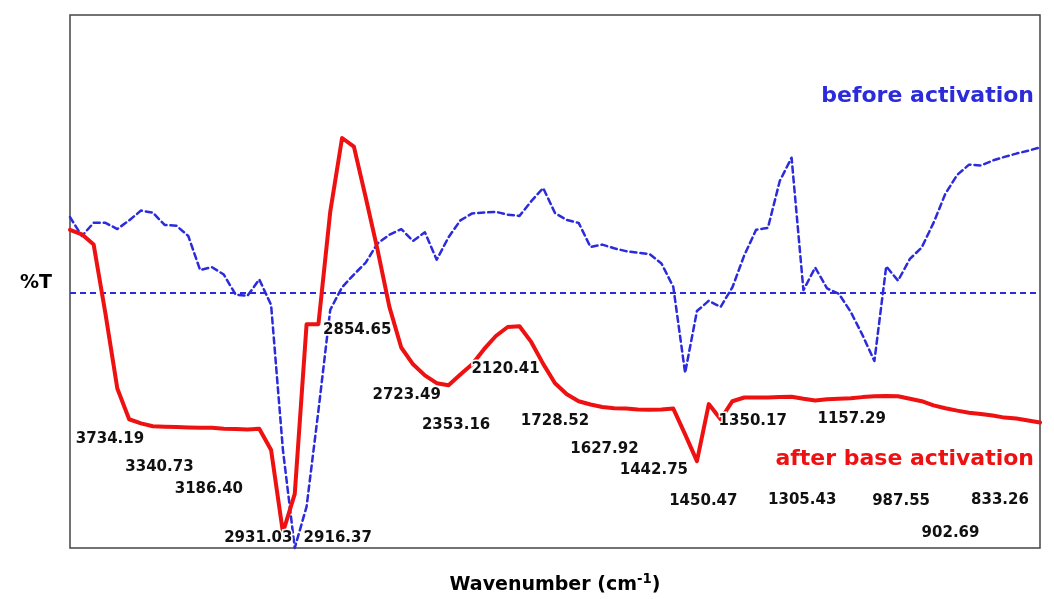  What do you see at coordinates (555, 582) in the screenshot?
I see `x-axis-title: Wavenumber (cm$^{-1}$)` at bounding box center [555, 582].